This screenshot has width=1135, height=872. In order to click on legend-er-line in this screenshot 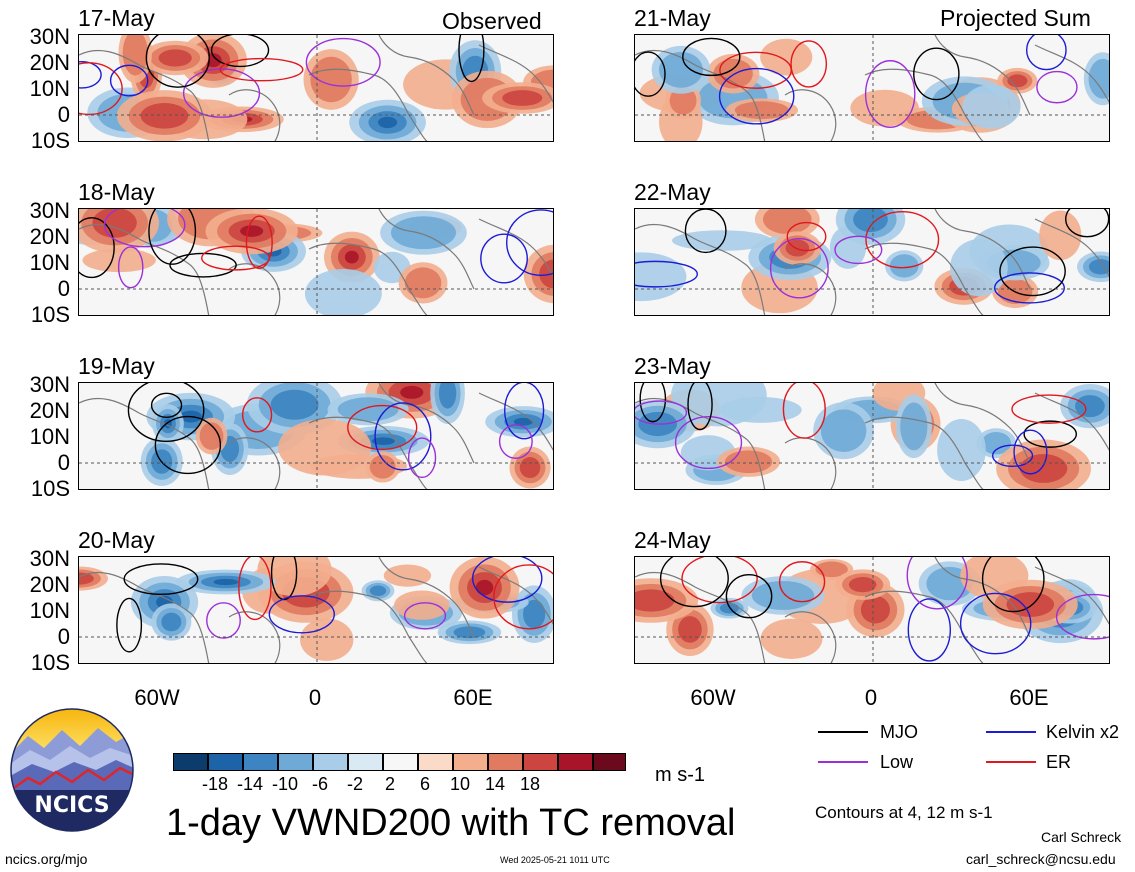, I will do `click(1011, 762)`.